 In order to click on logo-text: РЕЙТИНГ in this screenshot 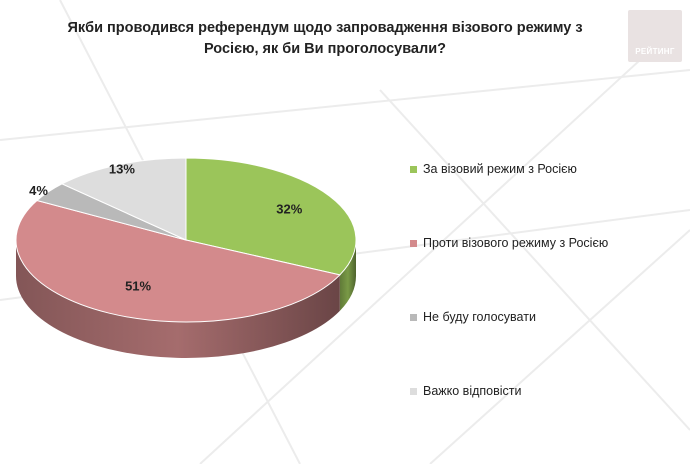, I will do `click(655, 51)`.